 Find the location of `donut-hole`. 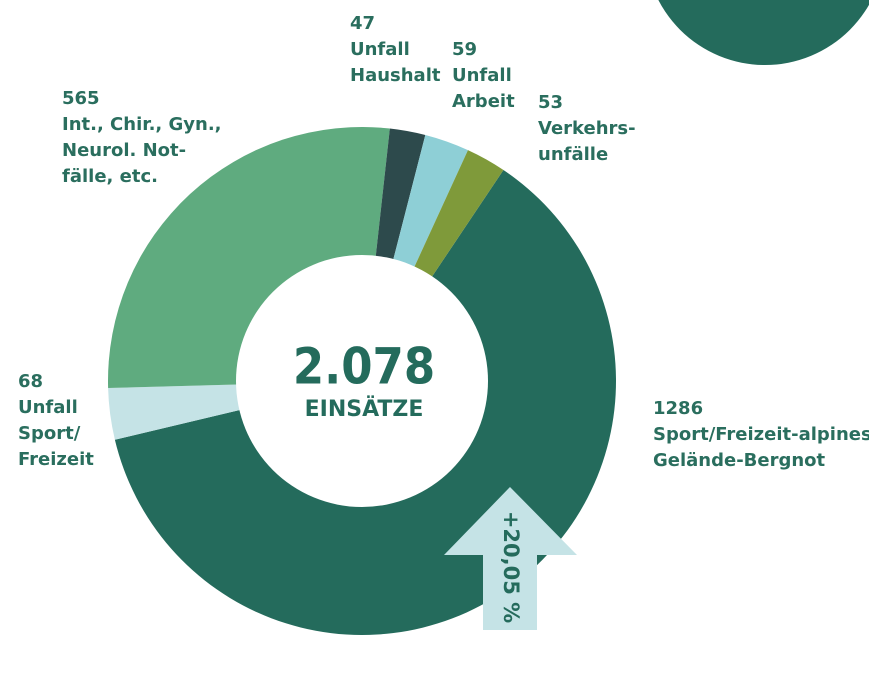

donut-hole is located at coordinates (362, 381).